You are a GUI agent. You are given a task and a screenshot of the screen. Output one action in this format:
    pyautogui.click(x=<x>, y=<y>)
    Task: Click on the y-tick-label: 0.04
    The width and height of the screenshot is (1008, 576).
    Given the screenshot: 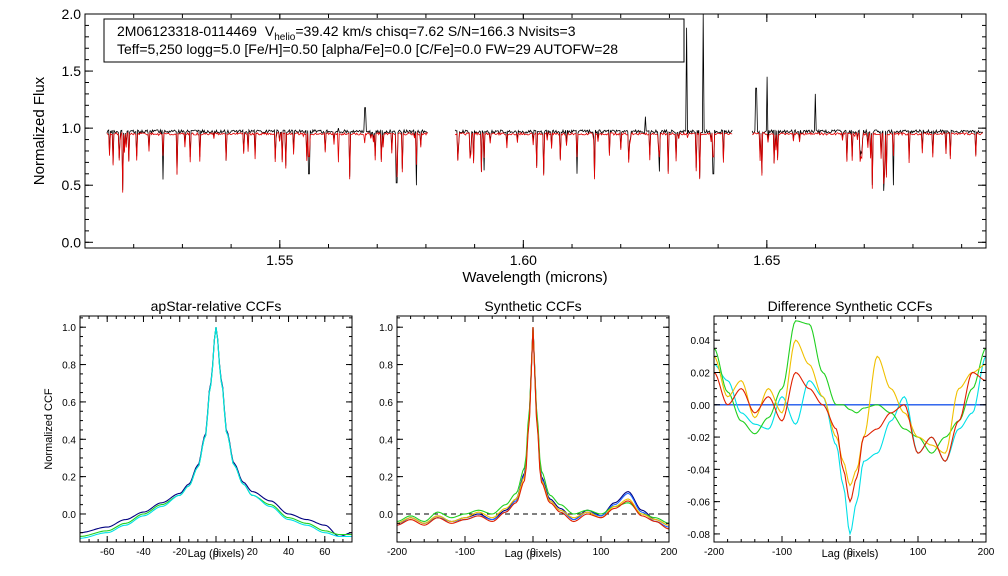 What is the action you would take?
    pyautogui.click(x=701, y=341)
    